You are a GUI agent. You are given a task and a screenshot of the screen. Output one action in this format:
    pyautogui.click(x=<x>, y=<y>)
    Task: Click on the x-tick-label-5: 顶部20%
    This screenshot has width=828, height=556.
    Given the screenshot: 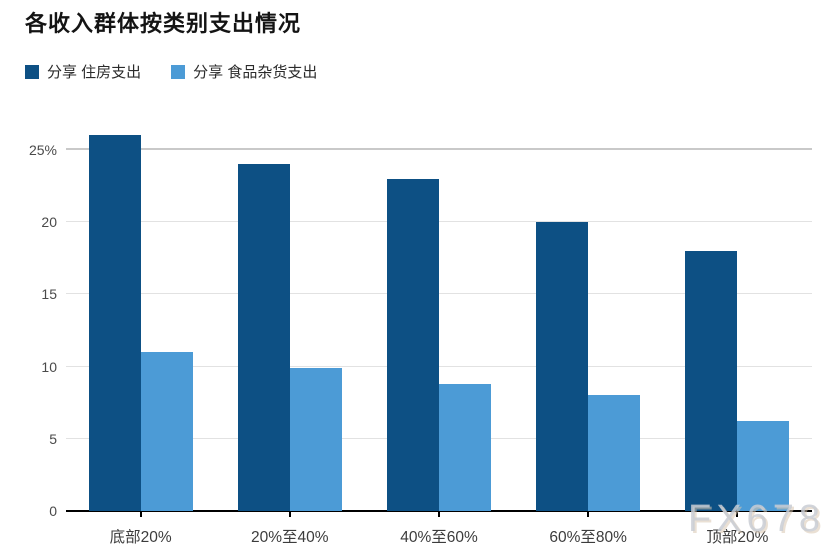 What is the action you would take?
    pyautogui.click(x=737, y=537)
    